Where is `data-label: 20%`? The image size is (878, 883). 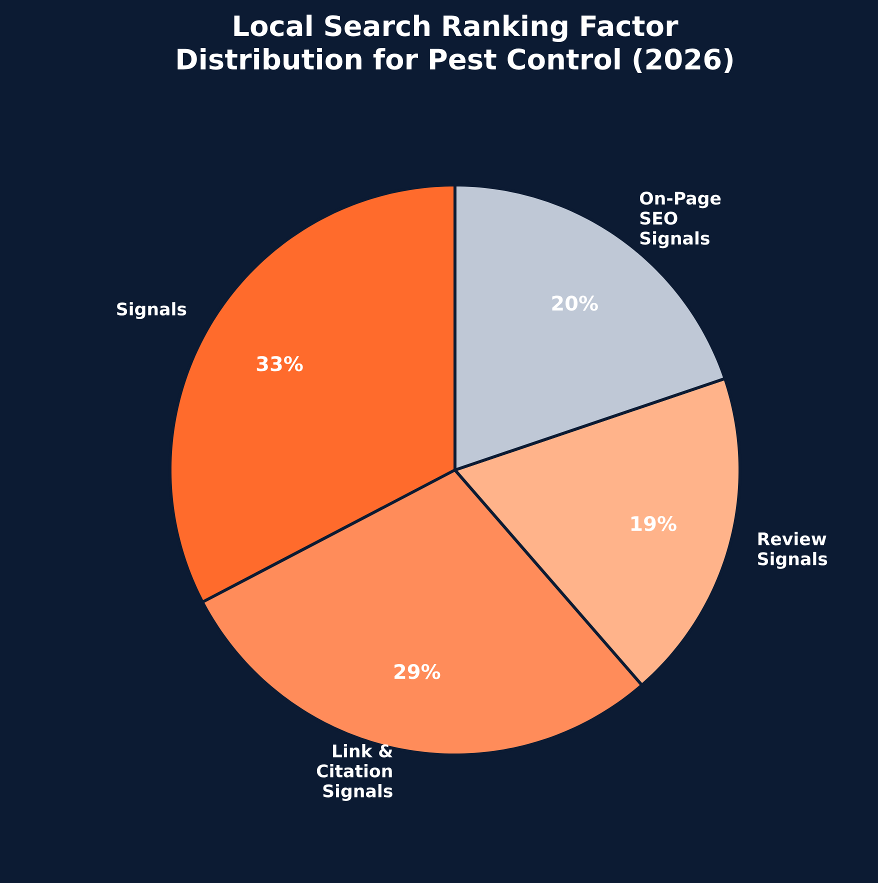 data-label: 20% is located at coordinates (575, 303).